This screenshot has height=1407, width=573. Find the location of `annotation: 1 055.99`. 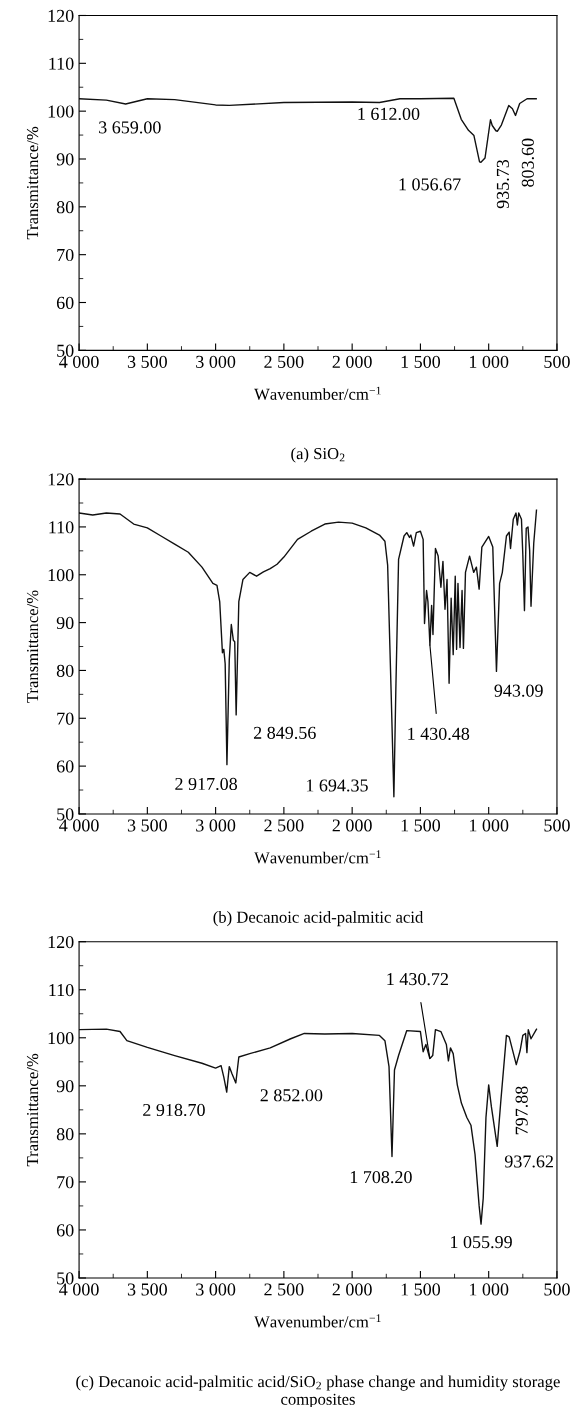

annotation: 1 055.99 is located at coordinates (481, 1242).